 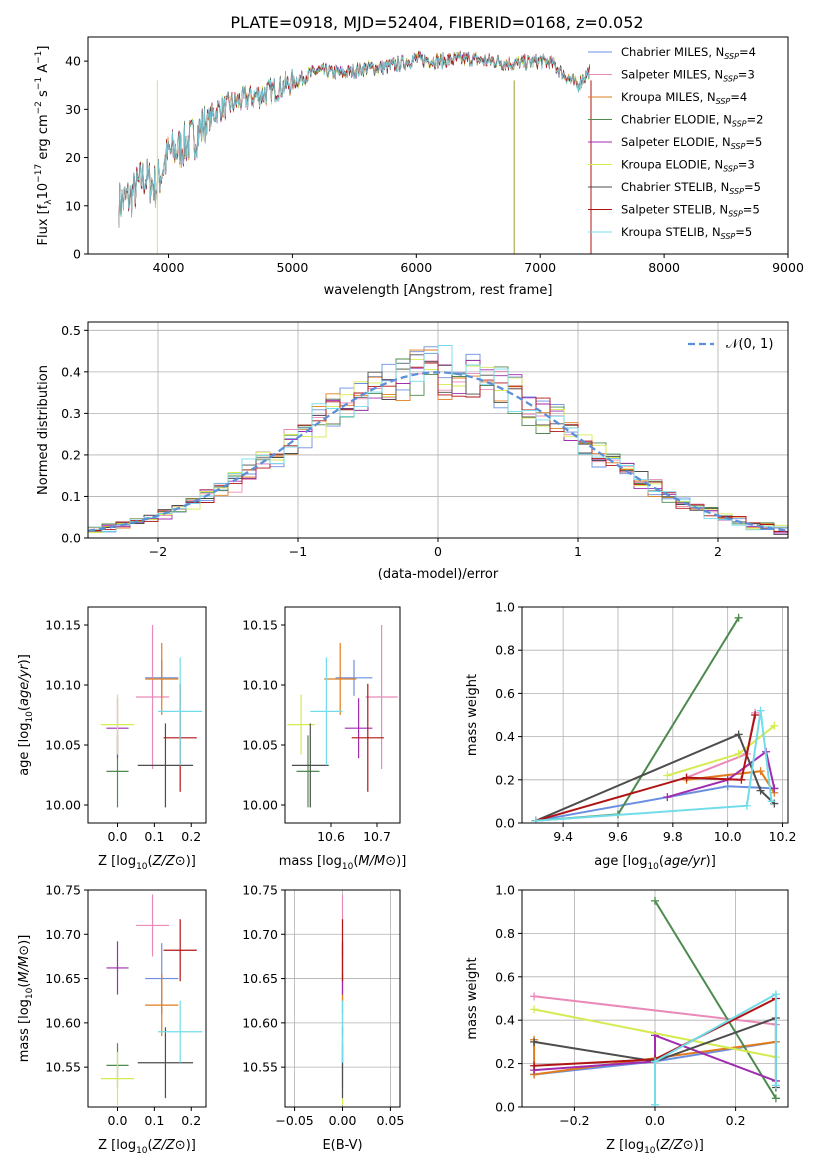 I want to click on x-axis-label: E(B-V), so click(x=342, y=1145).